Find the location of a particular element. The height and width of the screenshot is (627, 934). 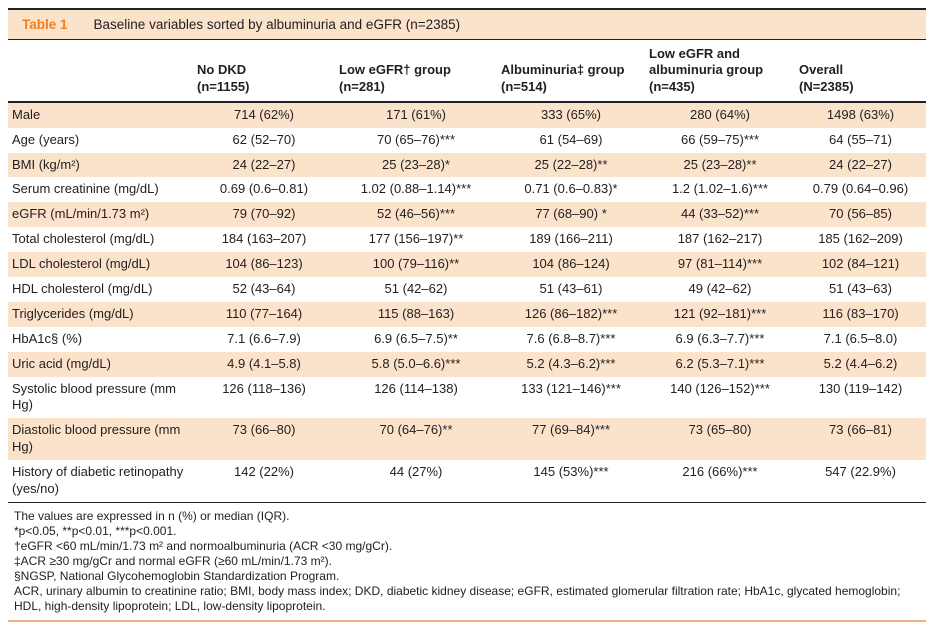

row-label: Systolic blood pressure (mm Hg) is located at coordinates (94, 396).